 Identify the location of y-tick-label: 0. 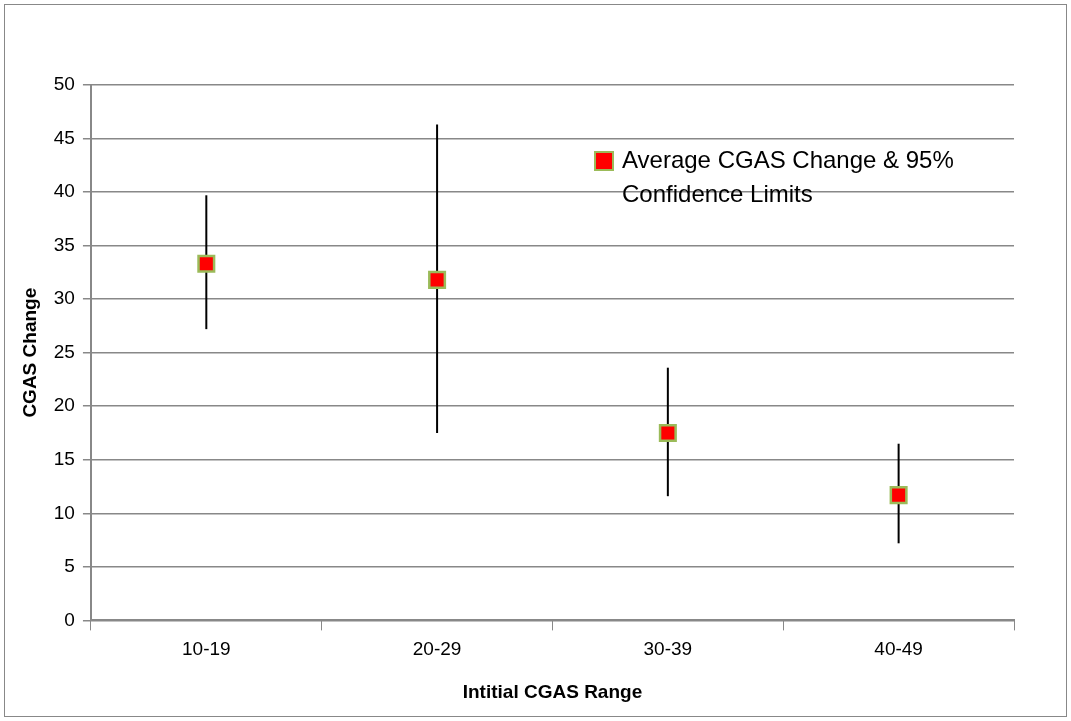
(69, 619).